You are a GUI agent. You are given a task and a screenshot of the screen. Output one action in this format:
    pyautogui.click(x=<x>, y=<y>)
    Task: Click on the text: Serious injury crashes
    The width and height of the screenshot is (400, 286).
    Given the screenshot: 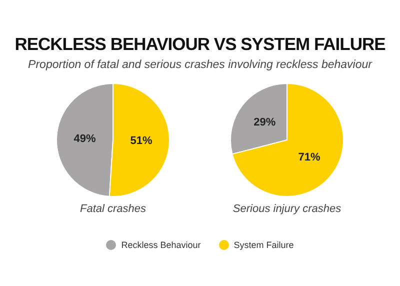 What is the action you would take?
    pyautogui.click(x=287, y=209)
    